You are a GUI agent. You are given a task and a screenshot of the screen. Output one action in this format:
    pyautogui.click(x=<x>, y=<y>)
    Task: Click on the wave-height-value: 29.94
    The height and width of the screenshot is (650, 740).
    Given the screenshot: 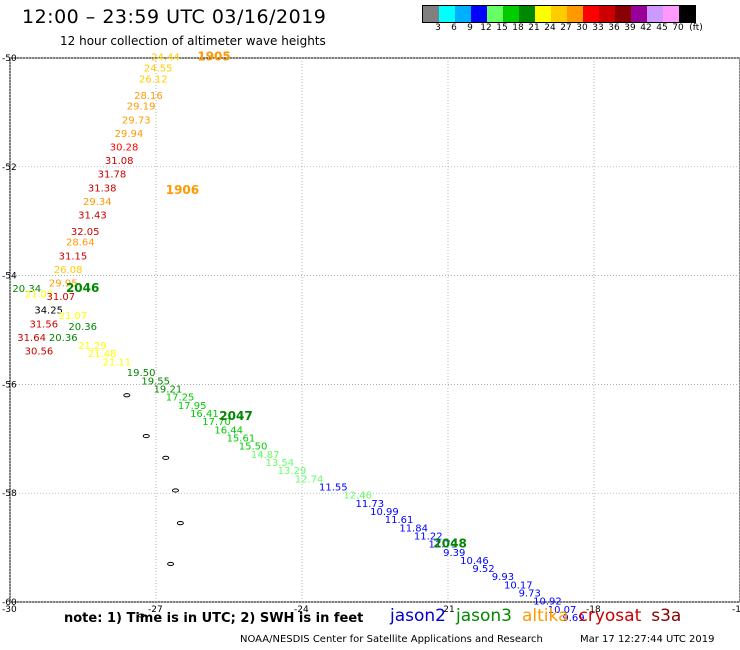 What is the action you would take?
    pyautogui.click(x=129, y=134)
    